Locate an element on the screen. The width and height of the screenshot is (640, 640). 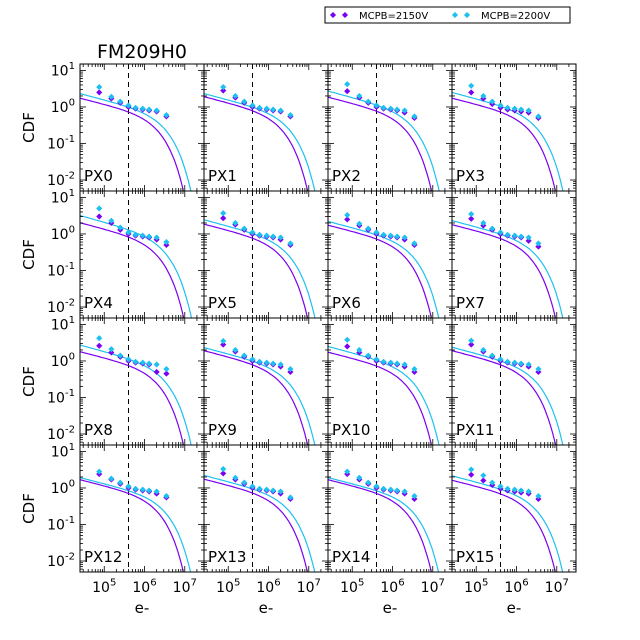
legend-box is located at coordinates (447, 15).